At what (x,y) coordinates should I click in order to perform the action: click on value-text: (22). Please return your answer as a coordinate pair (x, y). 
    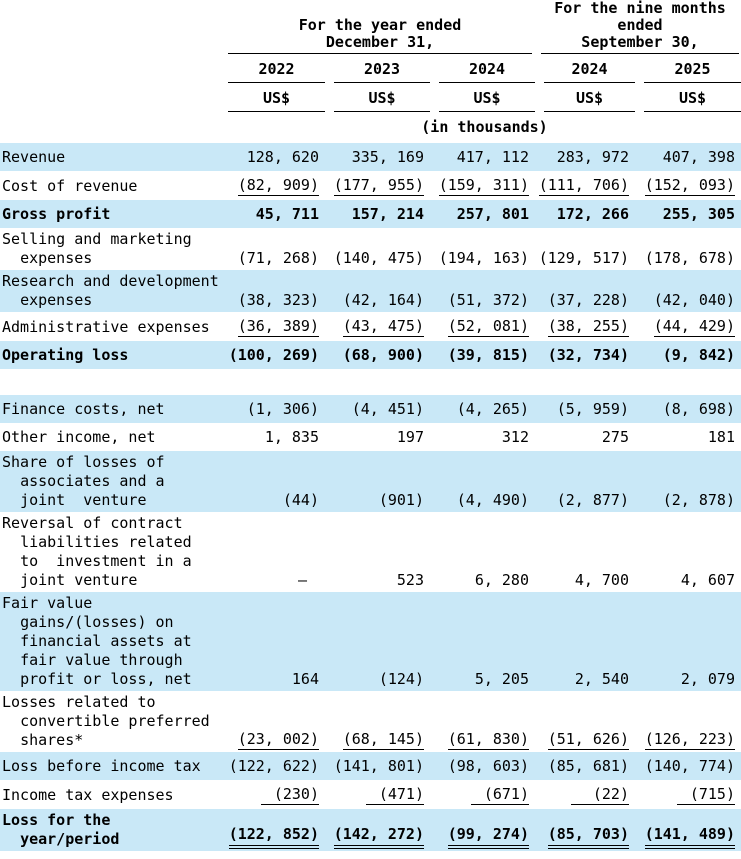
    Looking at the image, I should click on (600, 795).